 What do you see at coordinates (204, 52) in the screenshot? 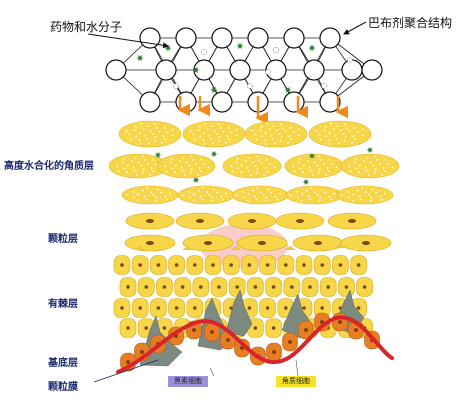
I see `water-molecule-icon` at bounding box center [204, 52].